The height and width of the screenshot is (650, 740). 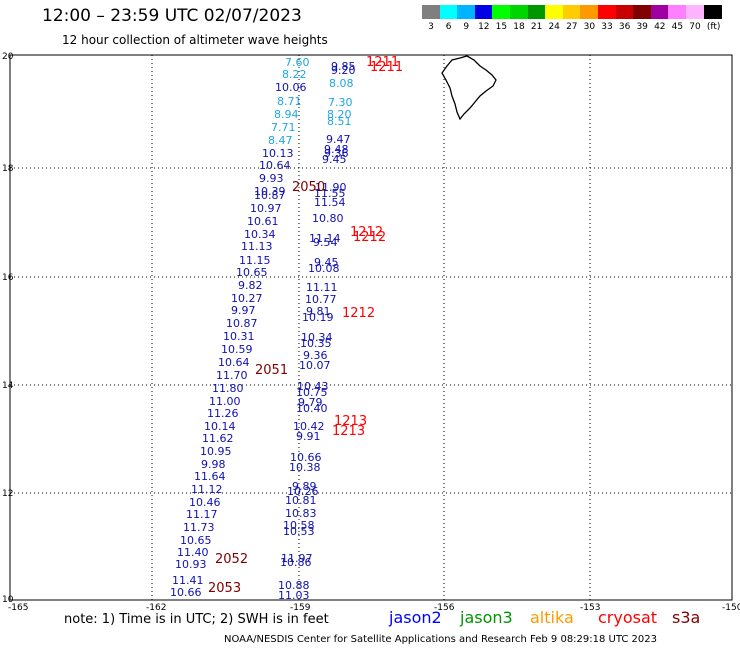 I want to click on wave-height-value: 10.19, so click(x=318, y=317).